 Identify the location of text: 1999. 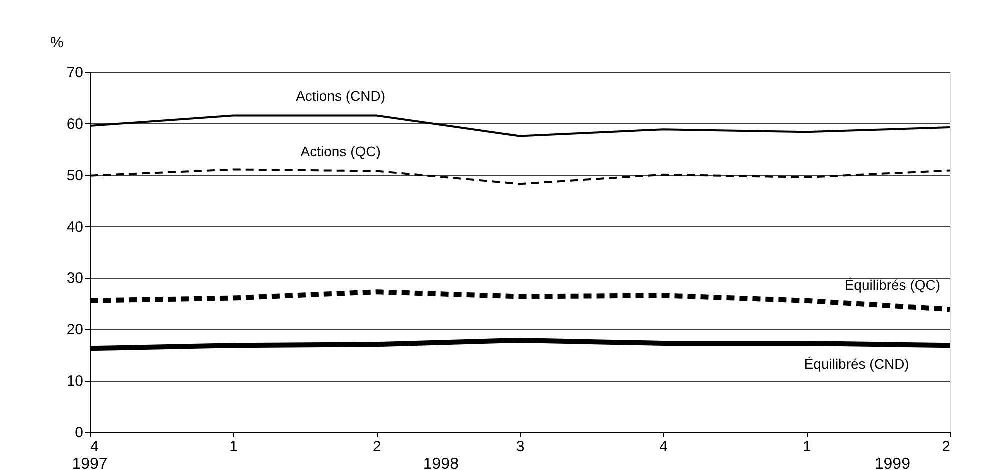
(892, 463).